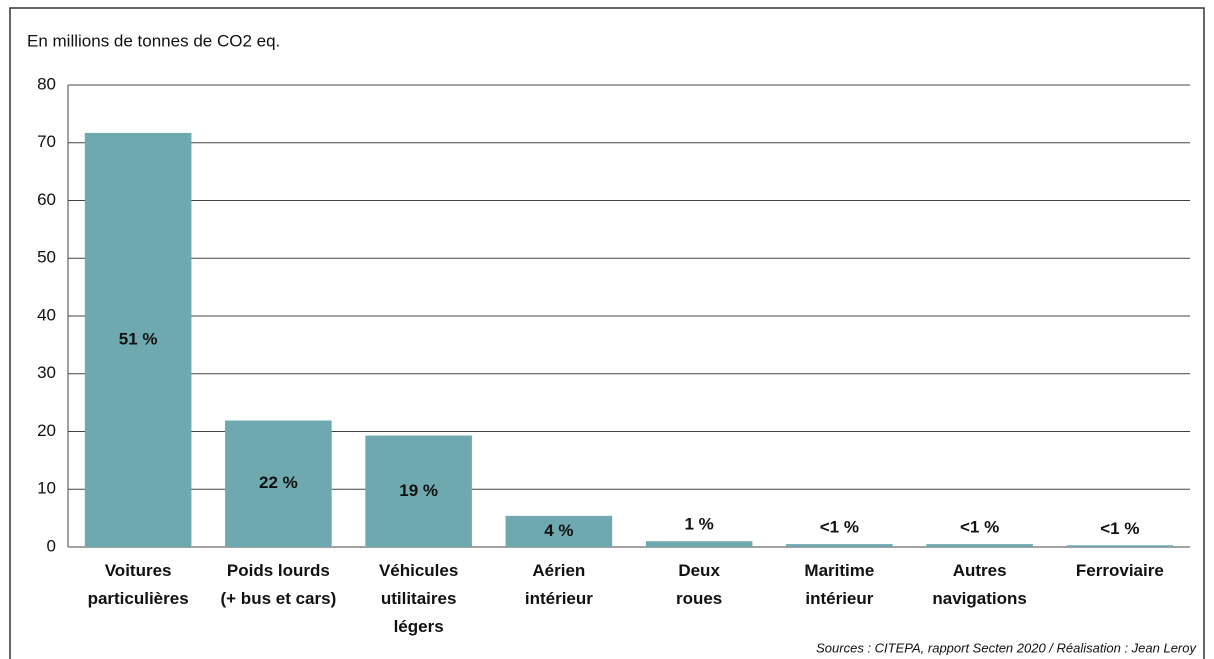 The image size is (1214, 659). Describe the element at coordinates (839, 584) in the screenshot. I see `x-tick-label: Maritime intérieur` at that location.